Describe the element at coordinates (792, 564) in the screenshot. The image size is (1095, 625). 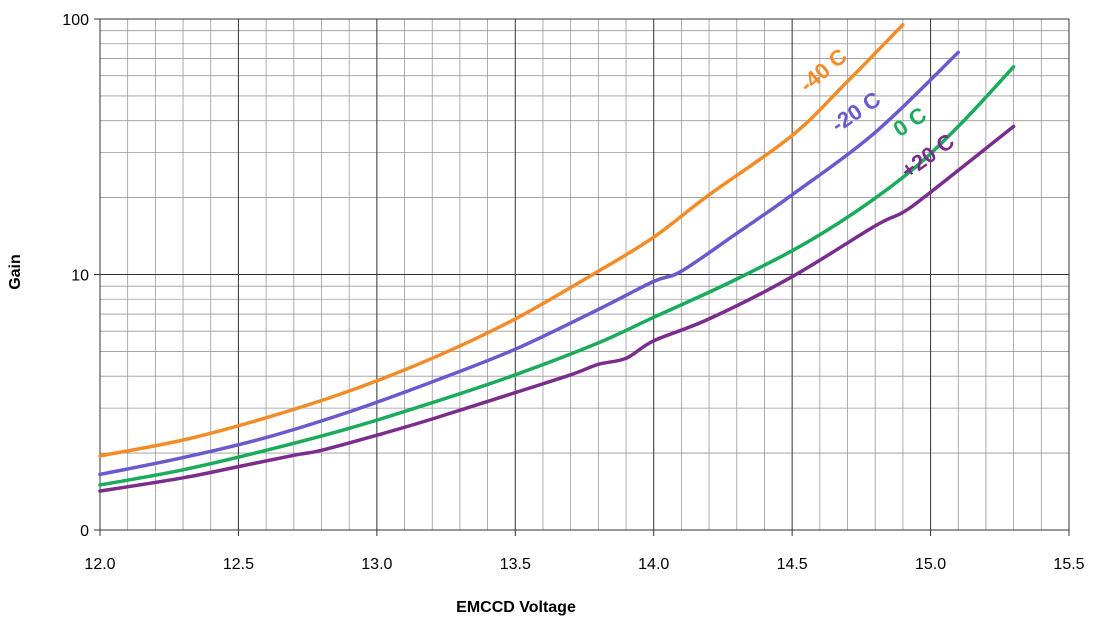
I see `x-tick-label: 14.5` at that location.